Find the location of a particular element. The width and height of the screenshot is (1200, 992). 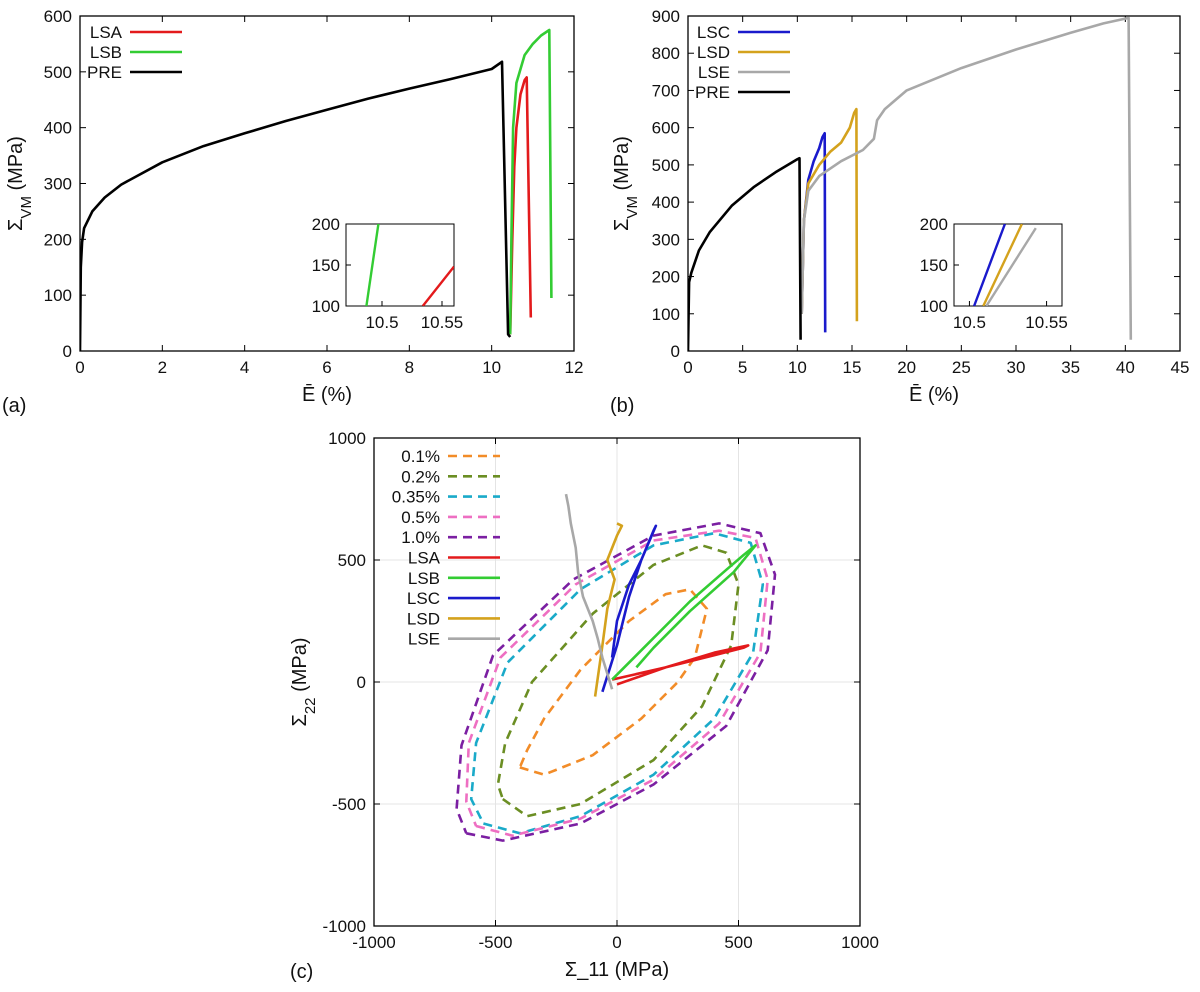

panel-tag: (c) is located at coordinates (301, 972).